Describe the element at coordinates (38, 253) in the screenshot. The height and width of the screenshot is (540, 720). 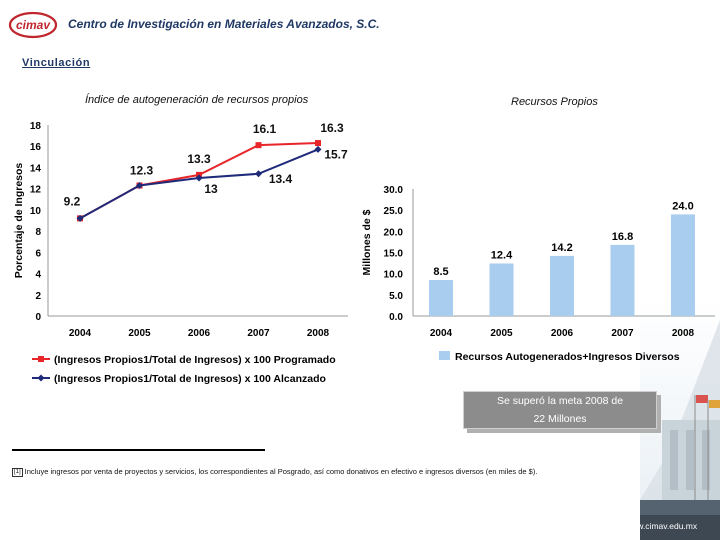
I see `line-chart-y-tick: 6` at that location.